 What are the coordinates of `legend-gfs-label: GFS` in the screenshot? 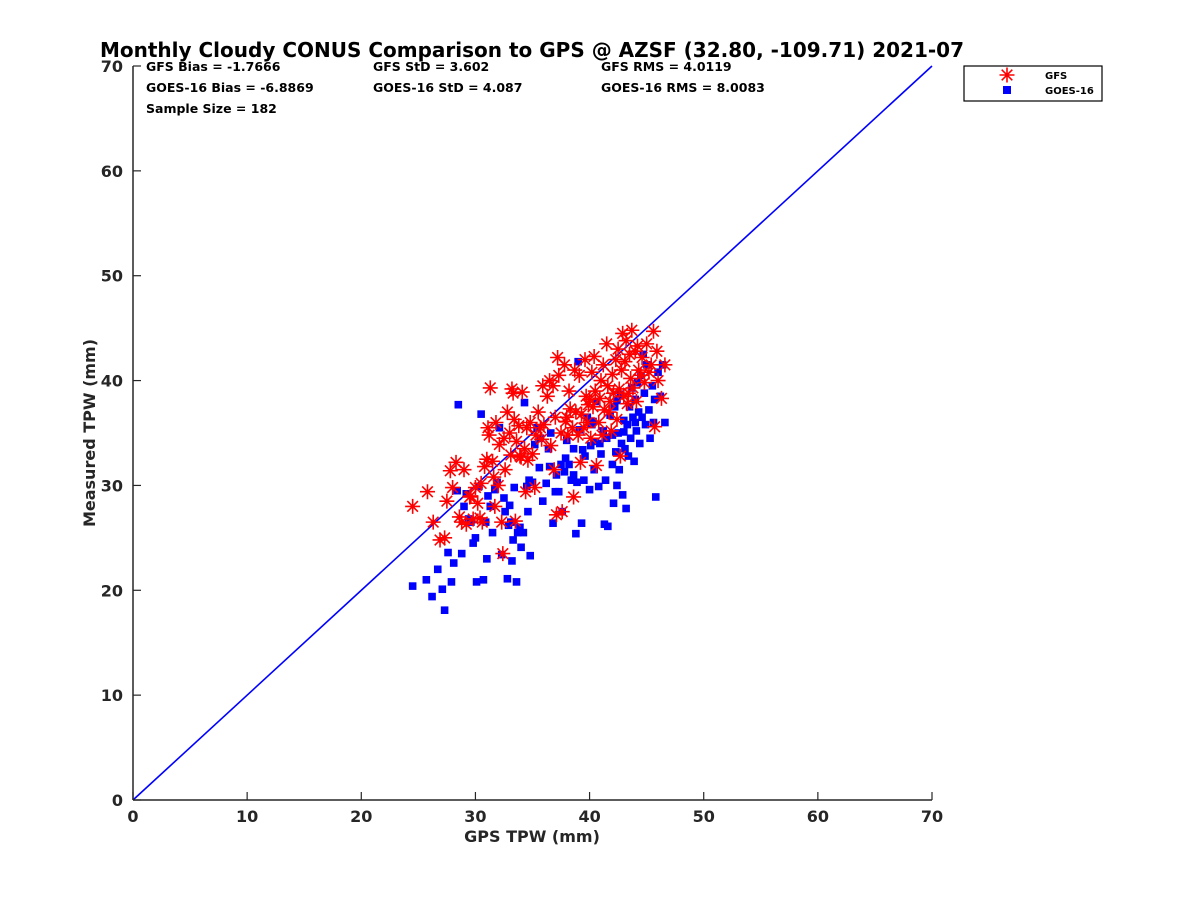 It's located at (1056, 76).